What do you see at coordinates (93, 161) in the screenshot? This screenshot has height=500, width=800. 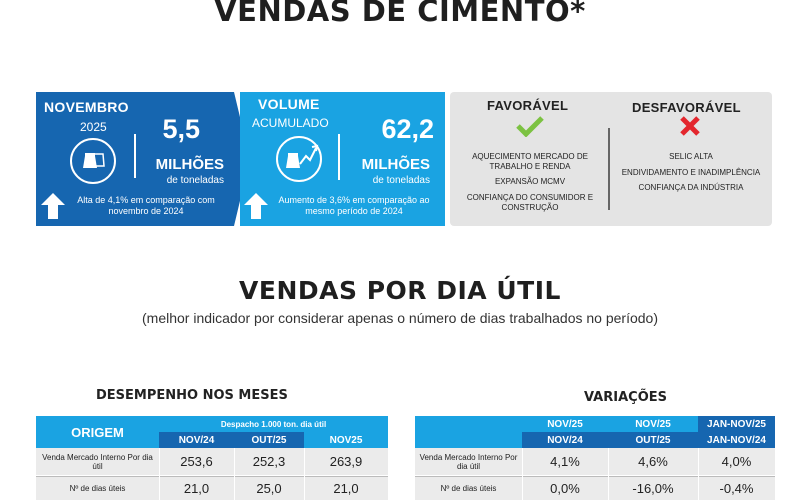 I see `cement-bag-icon` at bounding box center [93, 161].